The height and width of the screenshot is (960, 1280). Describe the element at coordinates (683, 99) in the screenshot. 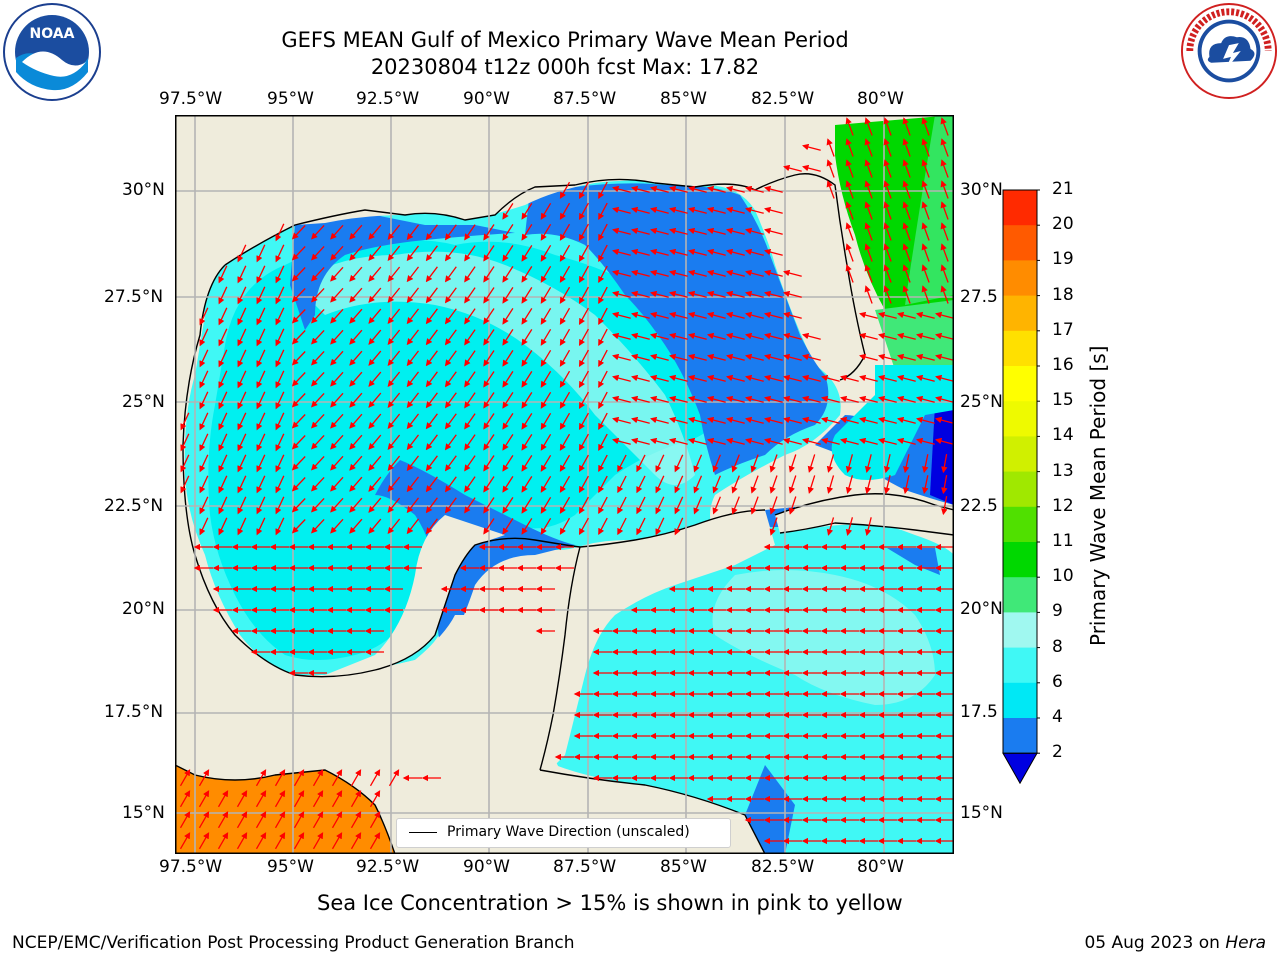

I see `lon-label-top-85: 85°W` at that location.